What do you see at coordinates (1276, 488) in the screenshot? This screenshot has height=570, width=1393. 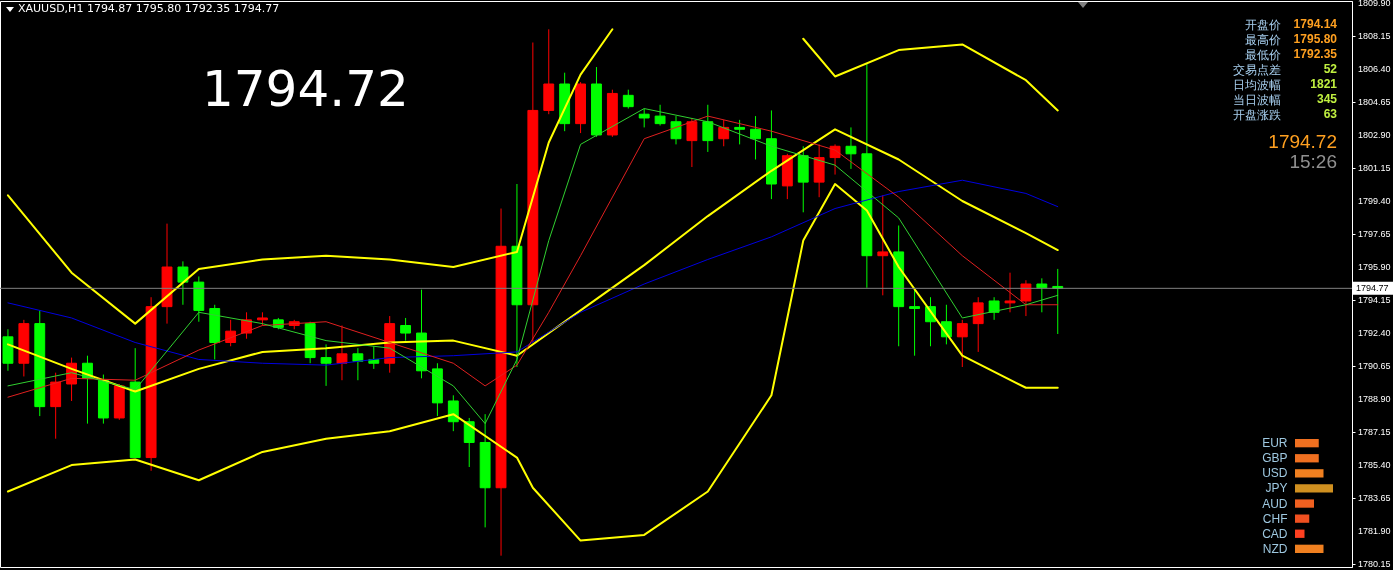 I see `y-tick-label: JPY` at bounding box center [1276, 488].